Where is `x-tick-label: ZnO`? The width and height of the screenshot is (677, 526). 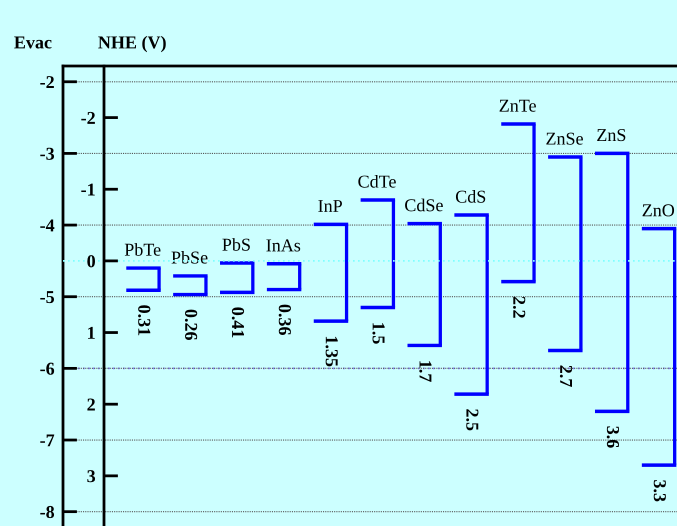
x-tick-label: ZnO is located at coordinates (658, 210).